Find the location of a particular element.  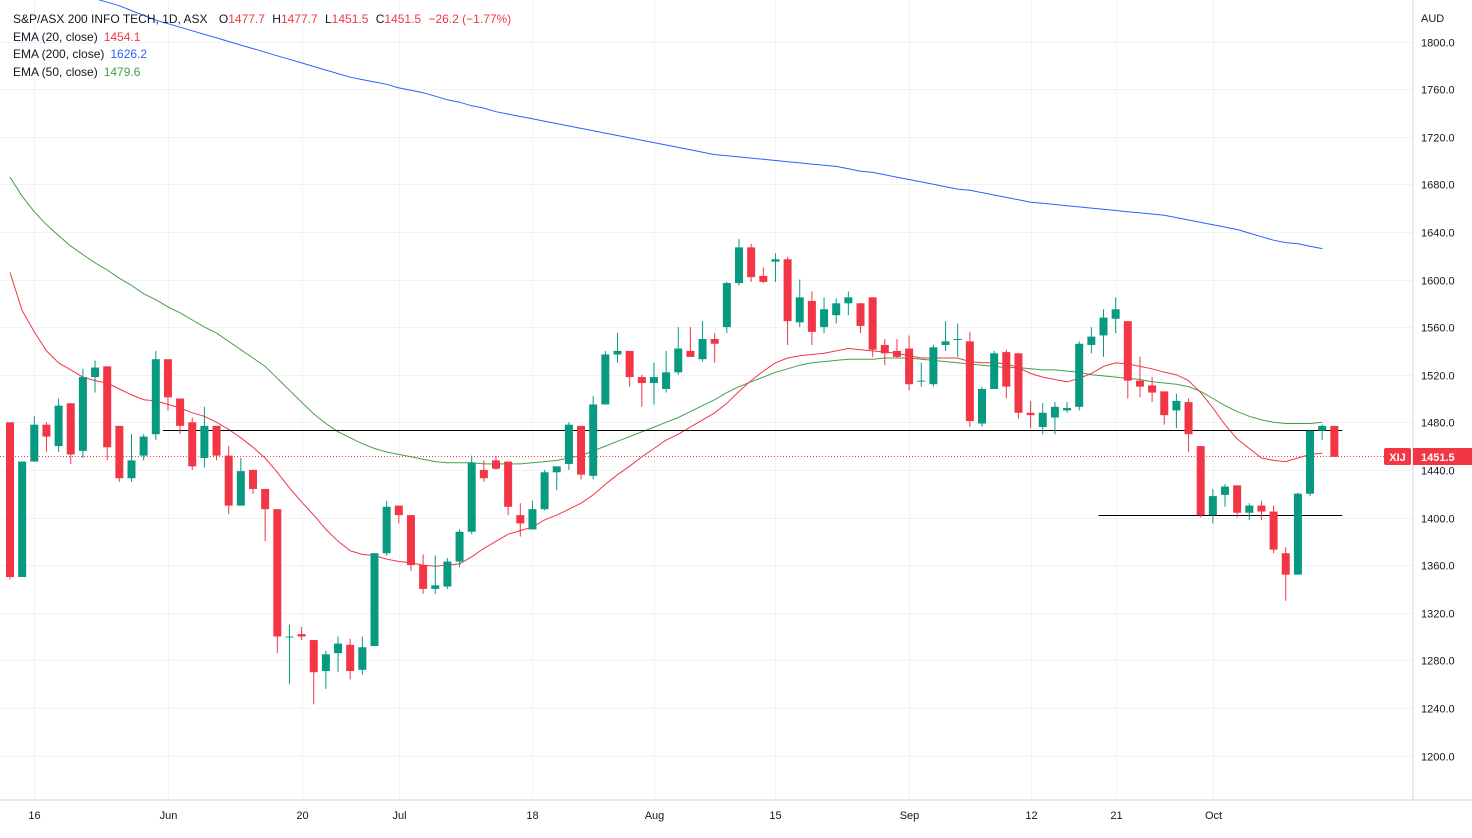

ema20-legend: EMA (20, close) 1454.1 is located at coordinates (262, 38).